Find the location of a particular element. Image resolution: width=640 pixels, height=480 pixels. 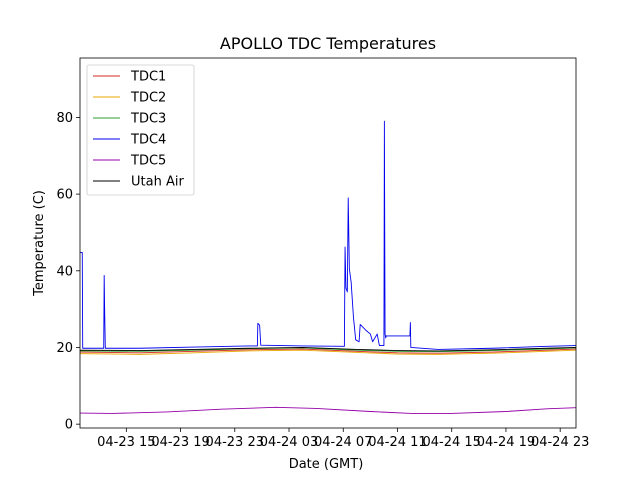

x-tick-label: 04-23 23 is located at coordinates (235, 442).